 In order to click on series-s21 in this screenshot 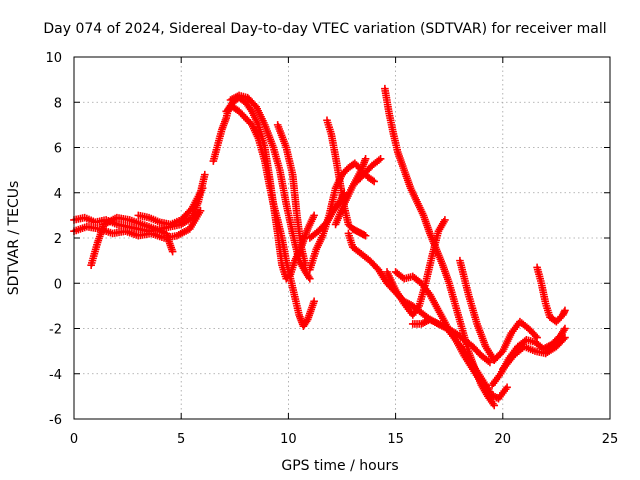, I will do `click(534, 353)`.